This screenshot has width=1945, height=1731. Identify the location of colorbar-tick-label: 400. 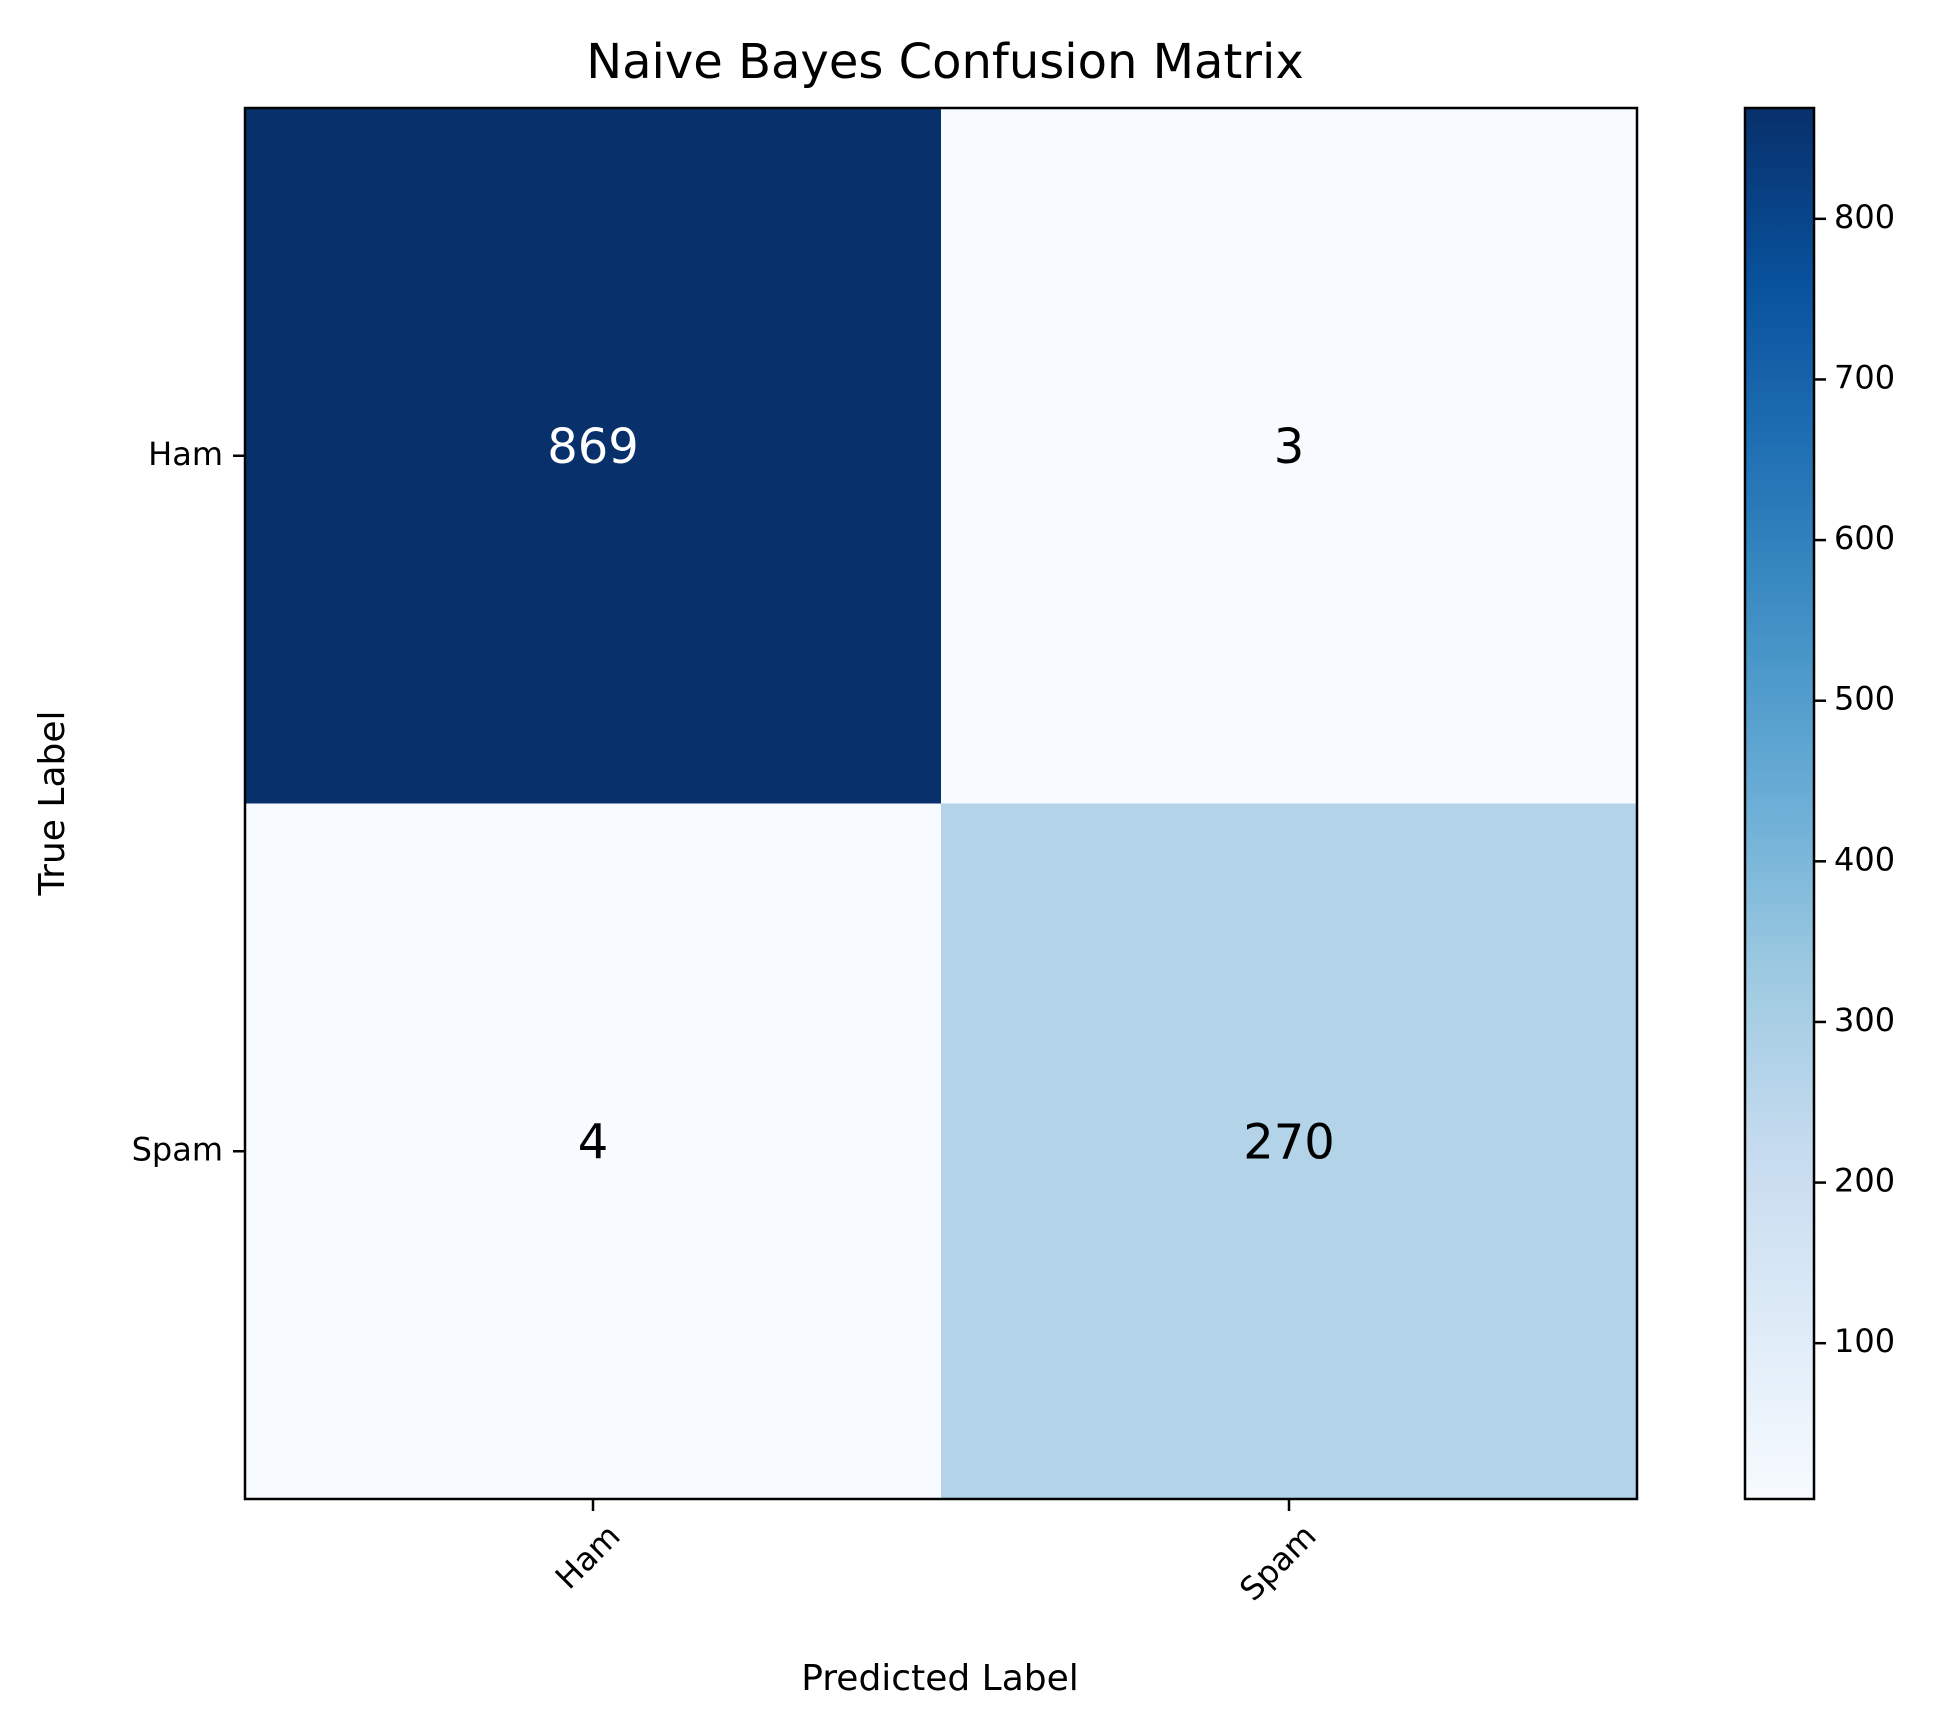
(1864, 859).